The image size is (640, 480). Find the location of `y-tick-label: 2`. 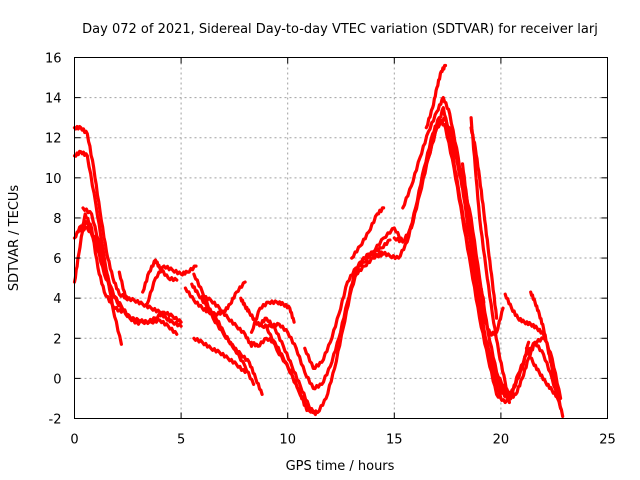

y-tick-label: 2 is located at coordinates (57, 339).